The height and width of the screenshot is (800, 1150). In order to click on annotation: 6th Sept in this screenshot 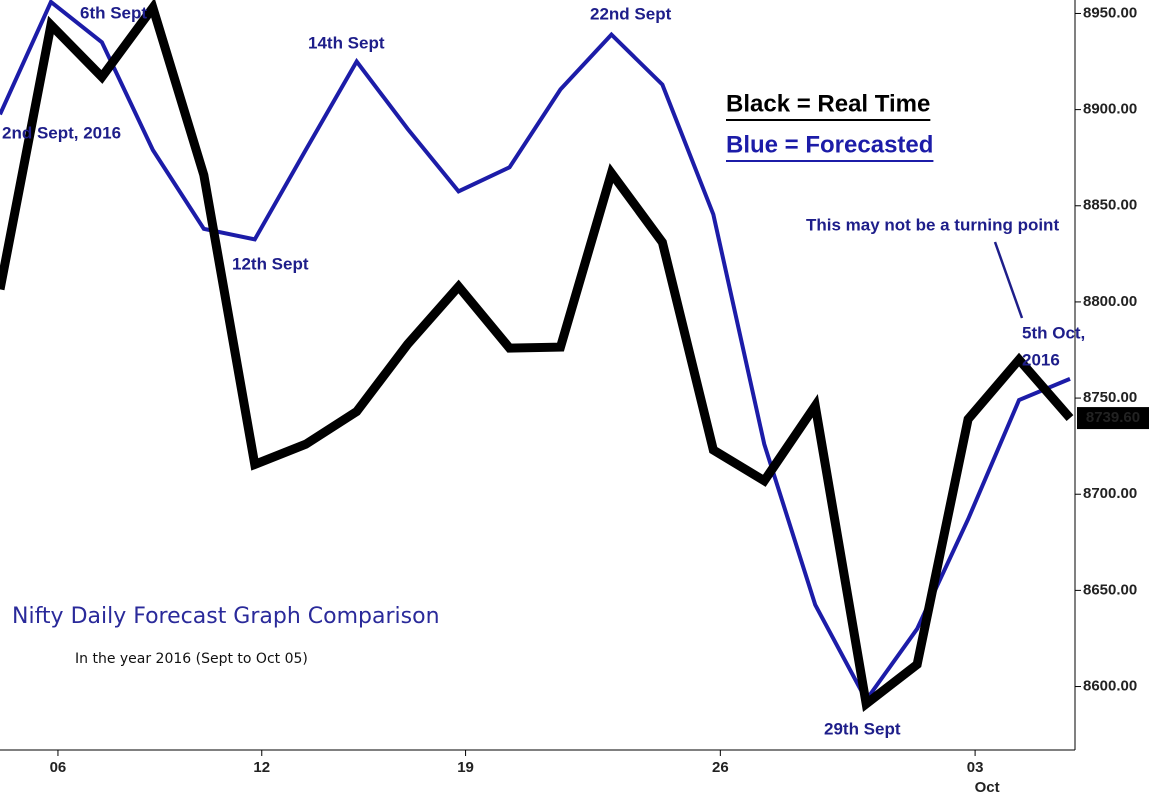, I will do `click(113, 12)`.